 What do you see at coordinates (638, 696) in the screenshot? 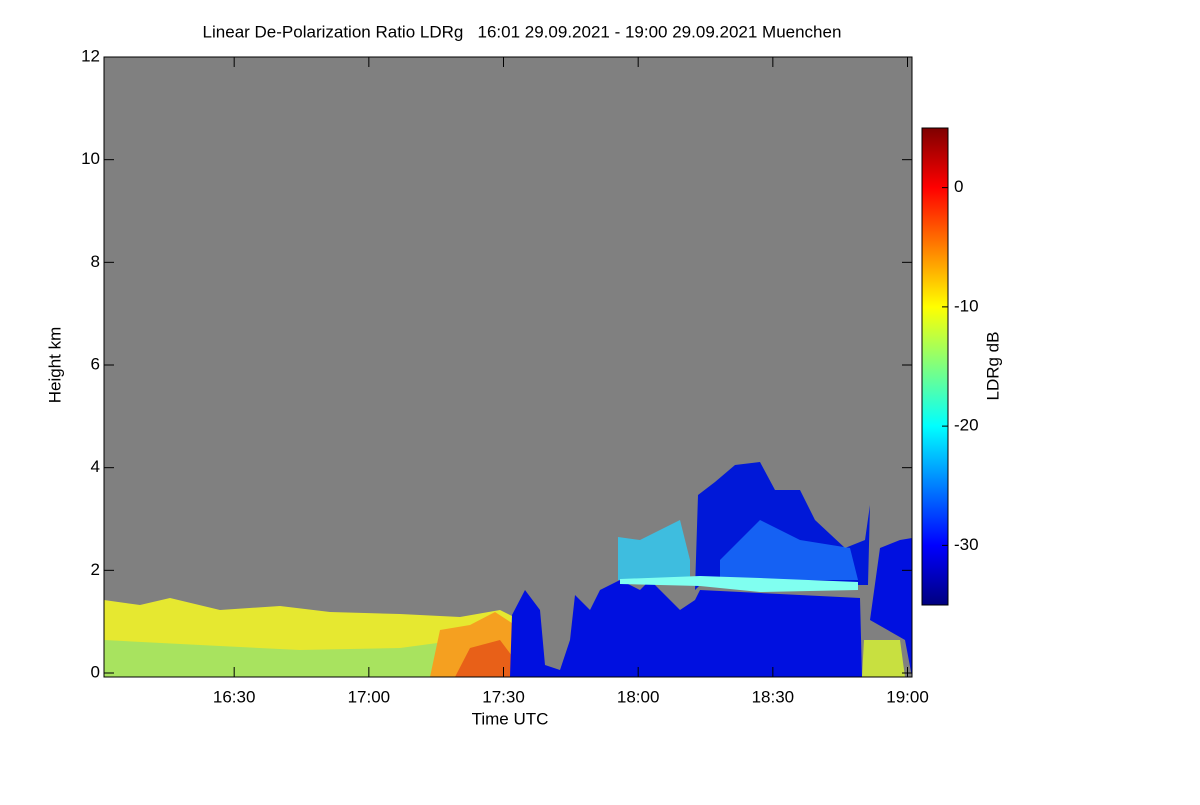
I see `x-tick-label: 18:00` at bounding box center [638, 696].